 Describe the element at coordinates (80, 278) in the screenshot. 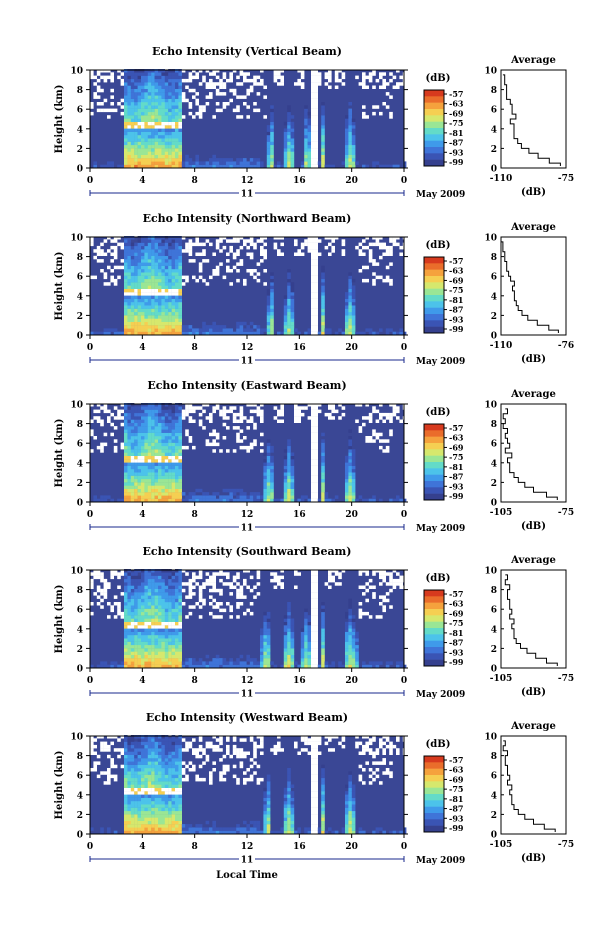

I see `y-tick-label: 6` at that location.